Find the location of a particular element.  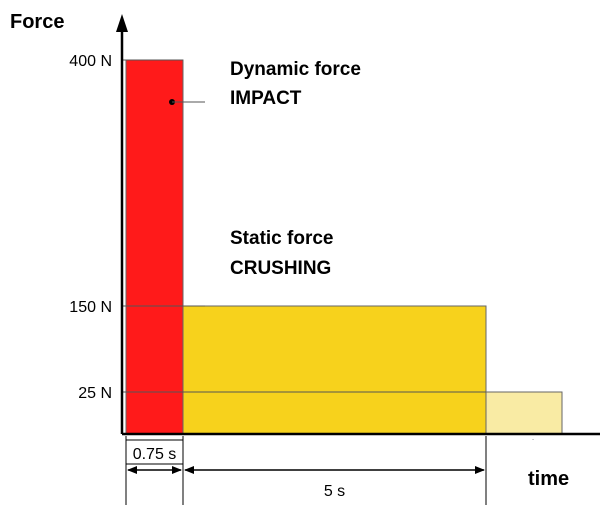

annotation-static-line2: CRUSHING is located at coordinates (280, 268).